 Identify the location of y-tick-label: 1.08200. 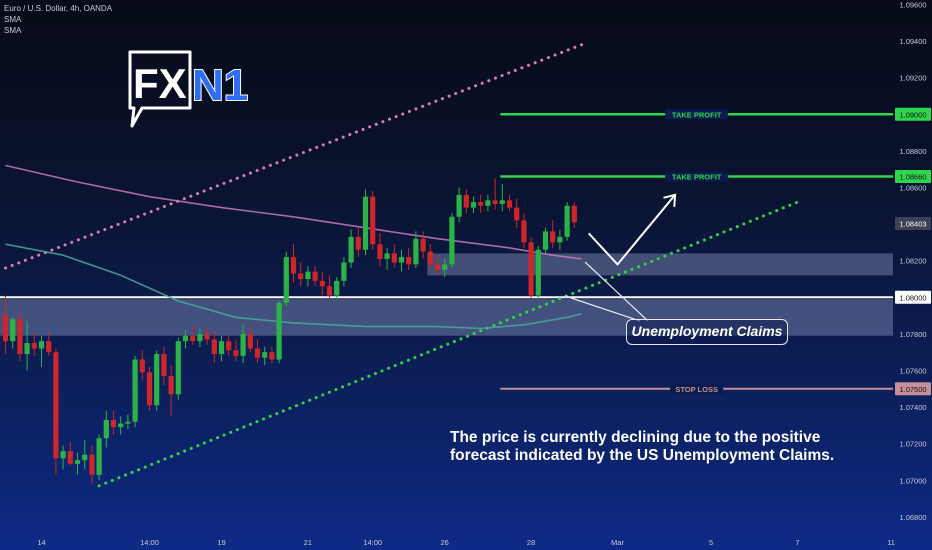
(912, 261).